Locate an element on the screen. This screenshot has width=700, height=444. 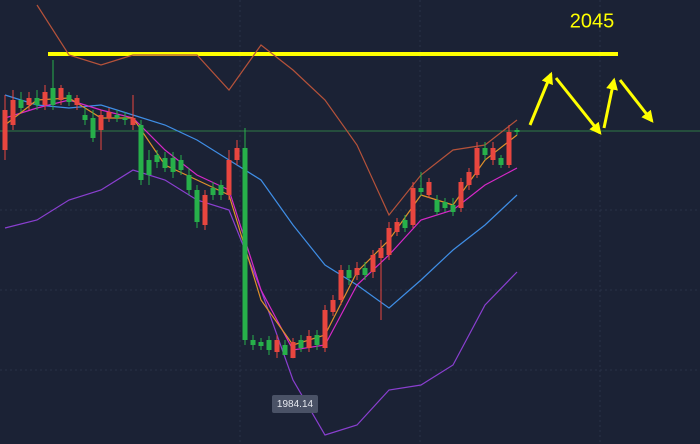
target-label: 2045 is located at coordinates (592, 21).